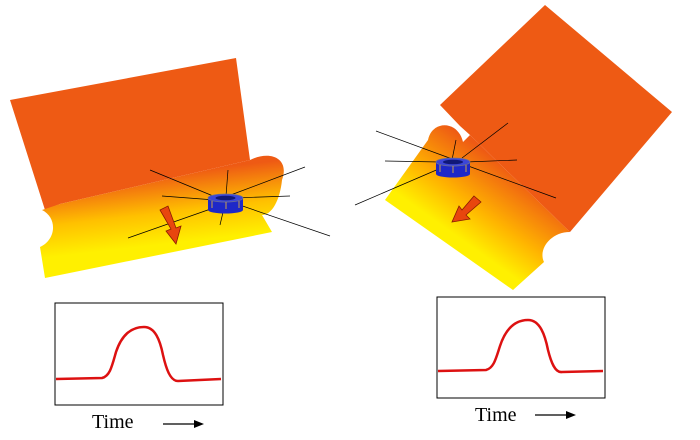 This screenshot has height=440, width=700. I want to click on right-signal-curve, so click(520, 346).